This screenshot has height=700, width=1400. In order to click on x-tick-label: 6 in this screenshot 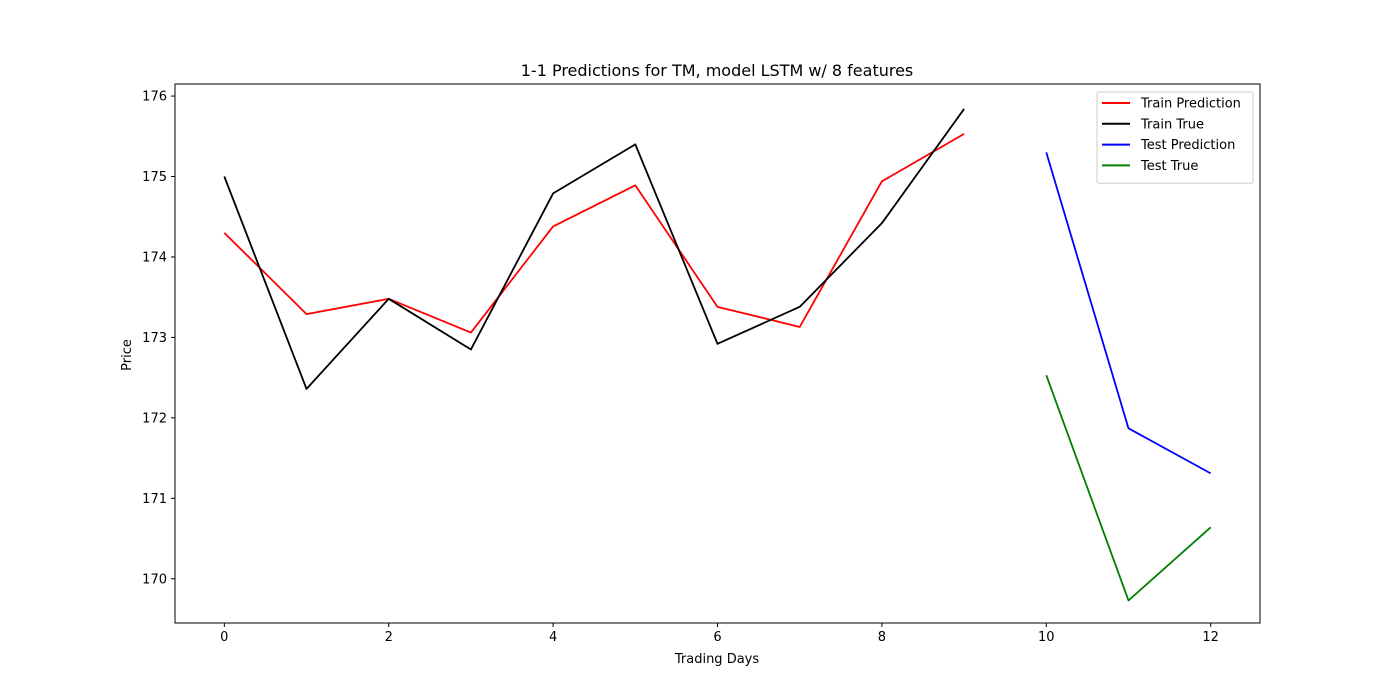, I will do `click(717, 637)`.